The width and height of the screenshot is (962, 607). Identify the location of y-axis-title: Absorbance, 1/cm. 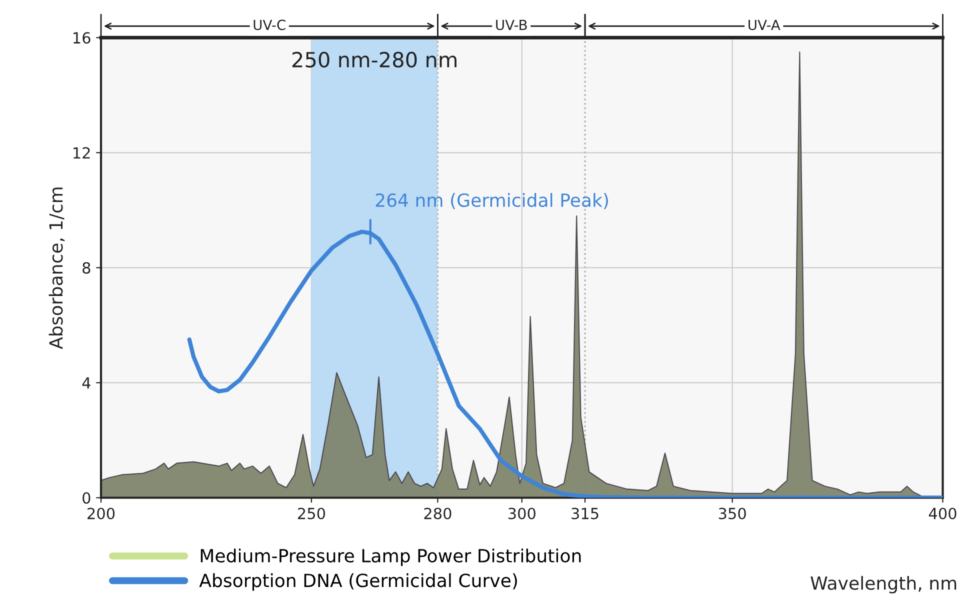
(56, 269).